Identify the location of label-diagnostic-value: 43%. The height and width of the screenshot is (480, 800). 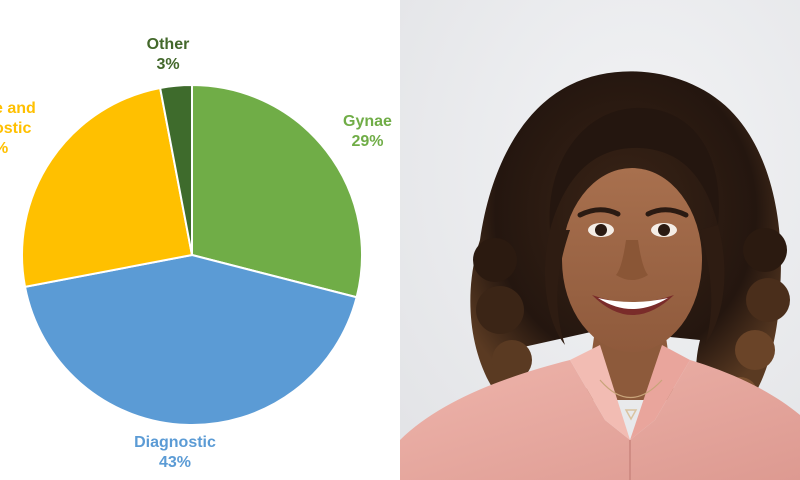
(175, 462).